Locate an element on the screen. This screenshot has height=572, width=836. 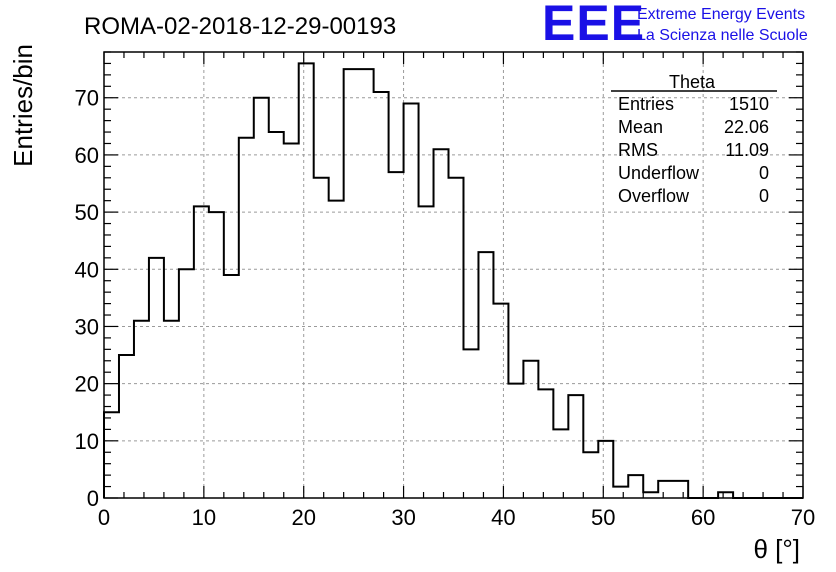
chart-title: ROMA-02-2018-12-29-00193 is located at coordinates (240, 26).